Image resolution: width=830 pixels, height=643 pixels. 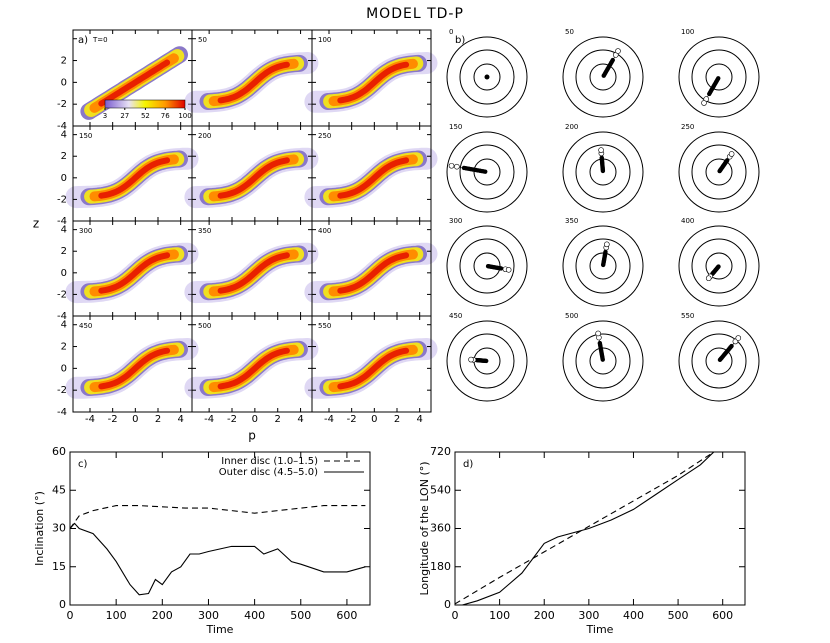 I want to click on panel-label: 50, so click(x=569, y=32).